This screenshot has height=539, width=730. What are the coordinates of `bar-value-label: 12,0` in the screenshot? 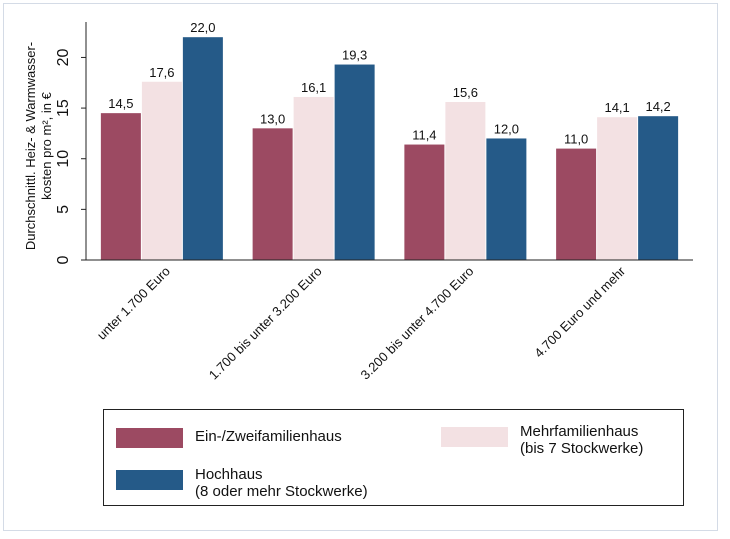 It's located at (506, 128).